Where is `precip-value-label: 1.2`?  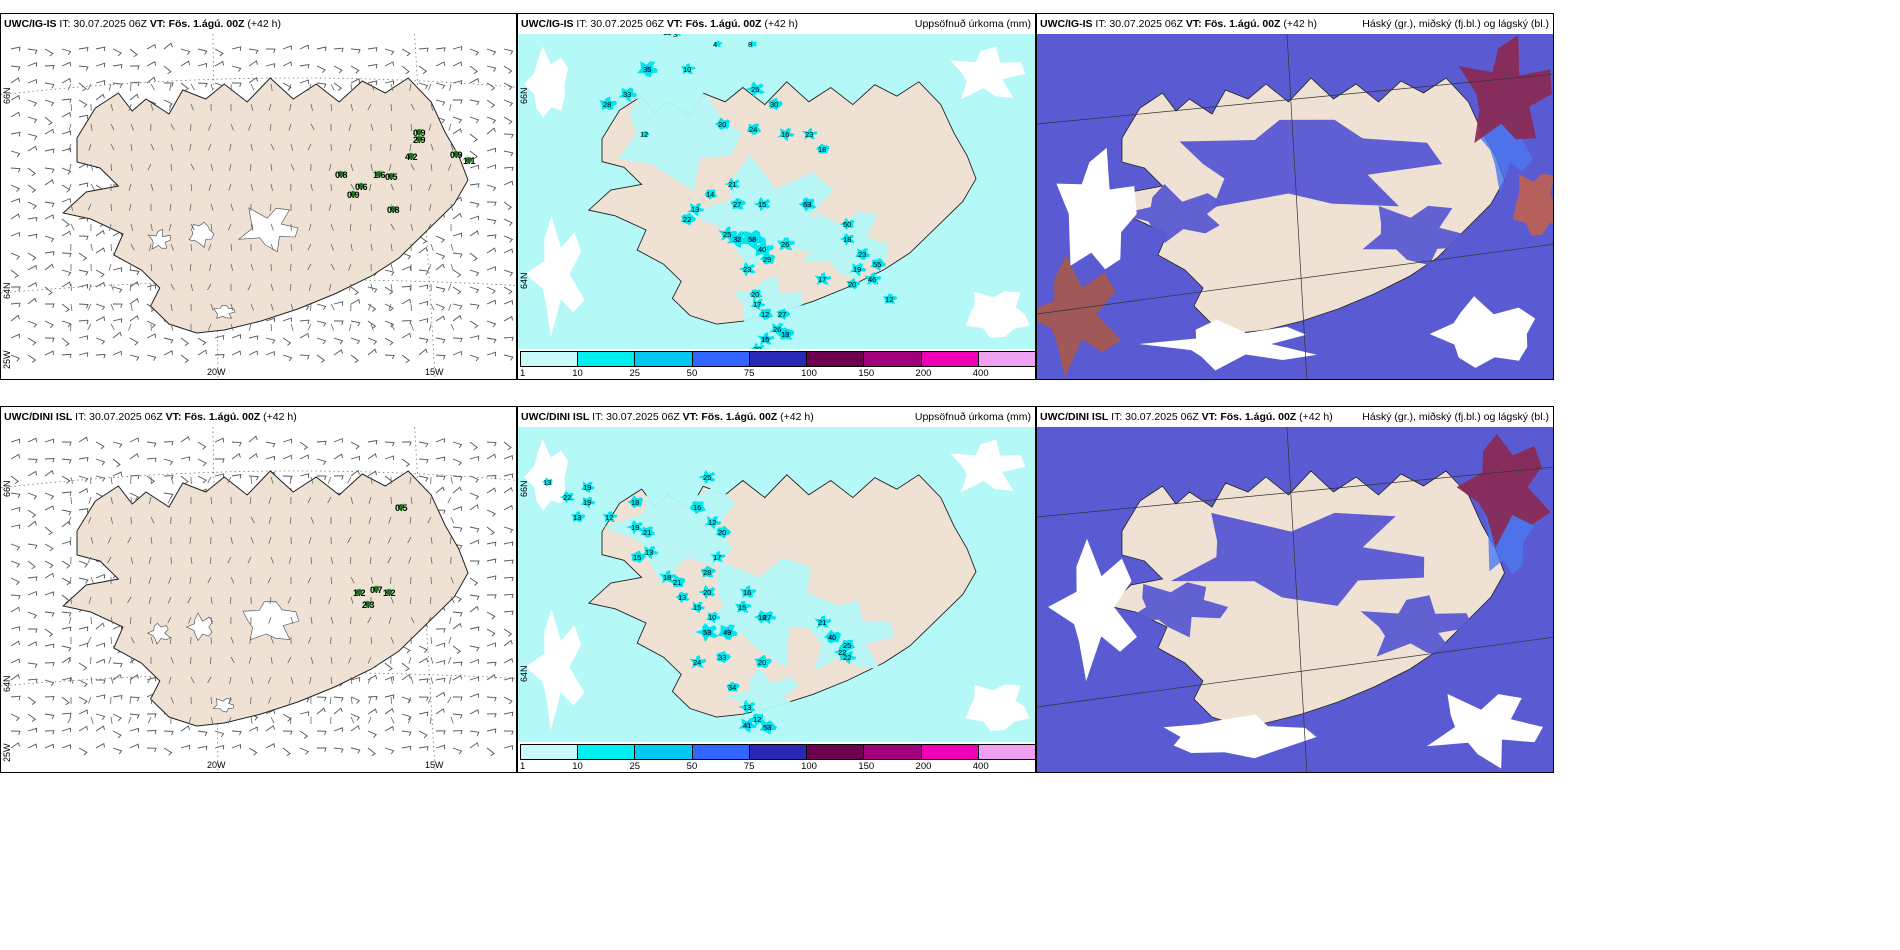 precip-value-label: 1.2 is located at coordinates (389, 593).